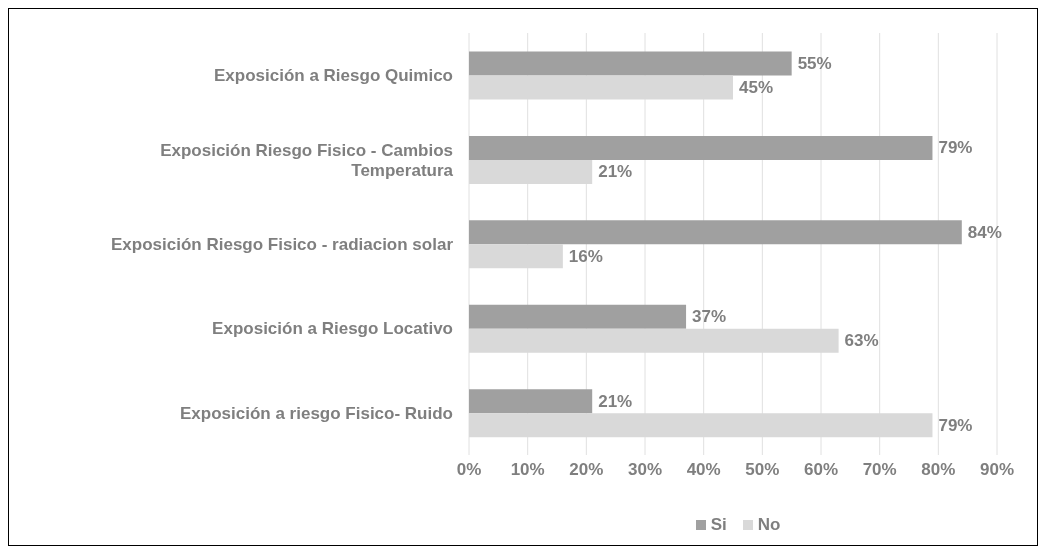 This screenshot has height=556, width=1049. What do you see at coordinates (879, 470) in the screenshot?
I see `x-tick-label: 70%` at bounding box center [879, 470].